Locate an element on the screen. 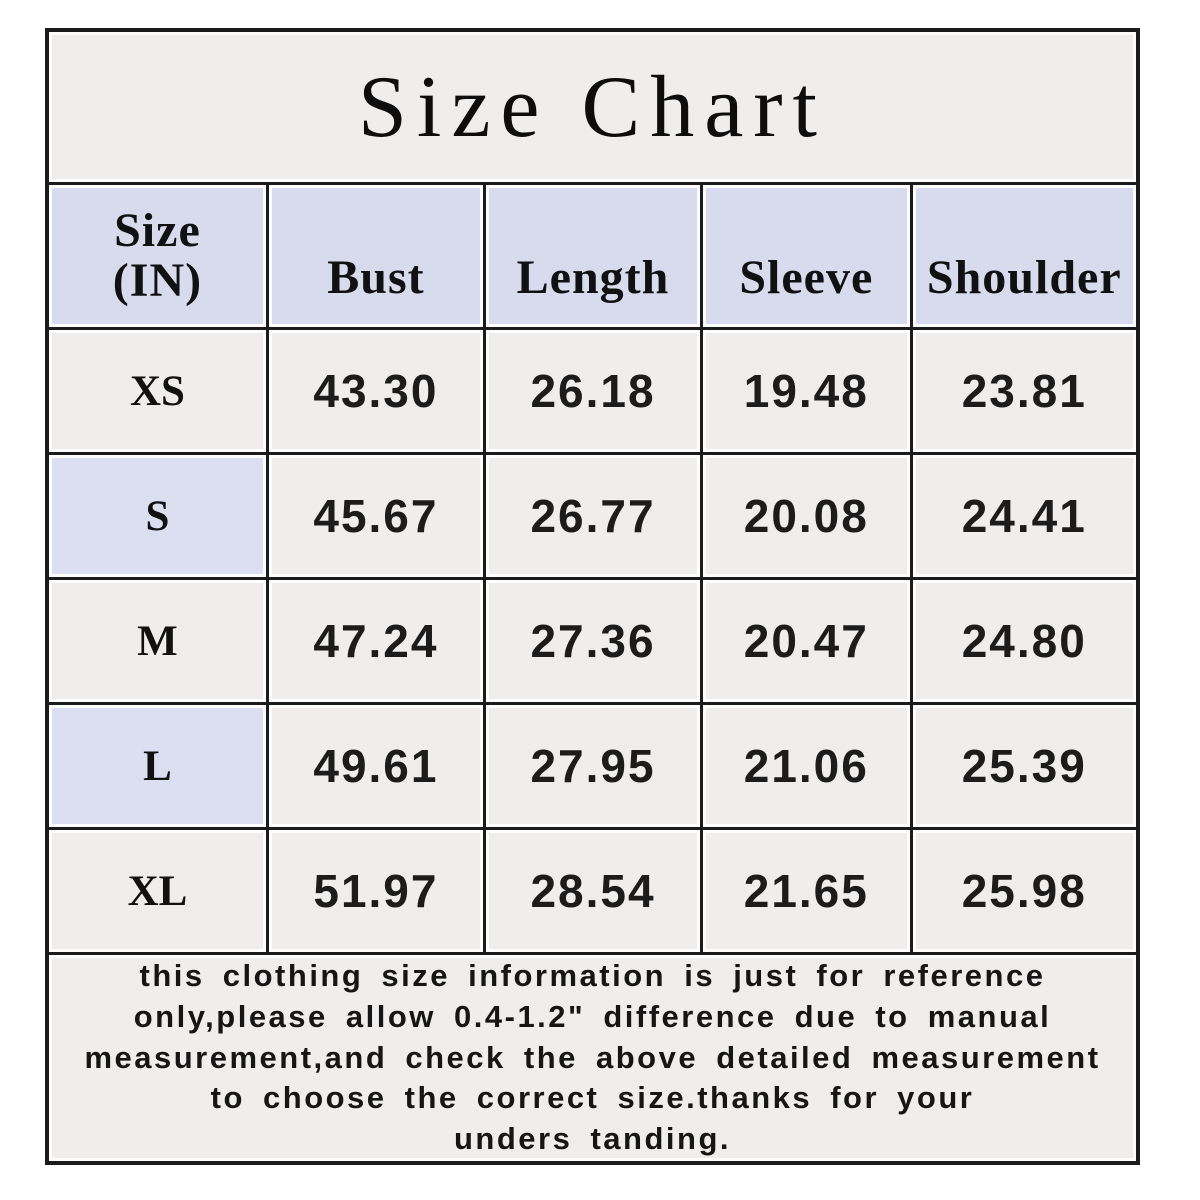 Image resolution: width=1200 pixels, height=1200 pixels. length-value-l: 27.95 is located at coordinates (593, 766).